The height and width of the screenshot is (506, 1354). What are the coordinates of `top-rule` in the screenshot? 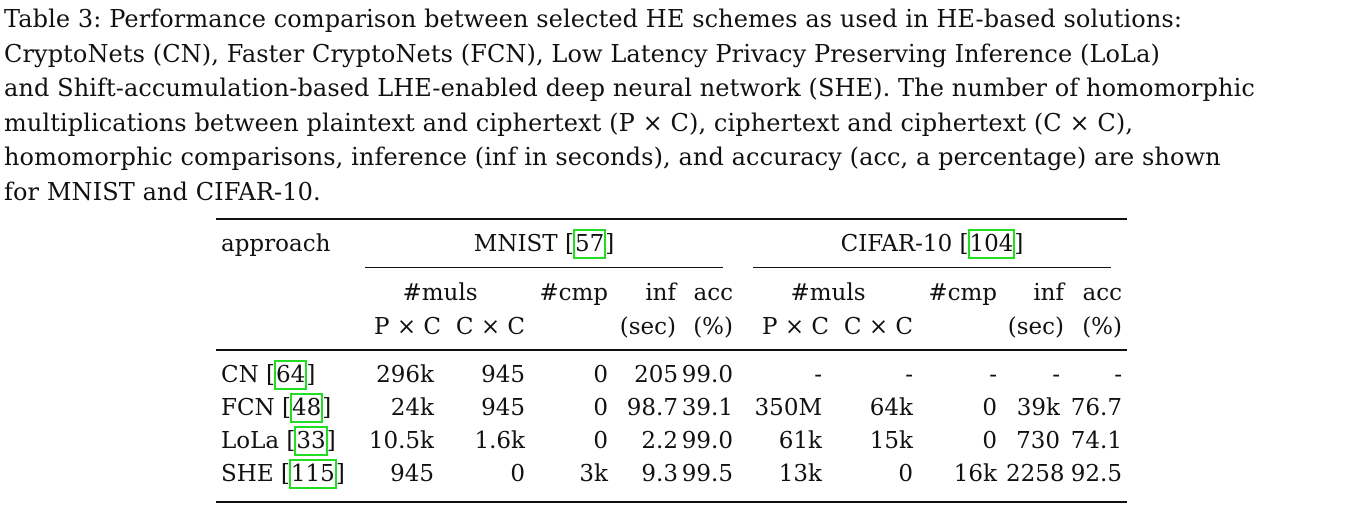 It's located at (671, 219).